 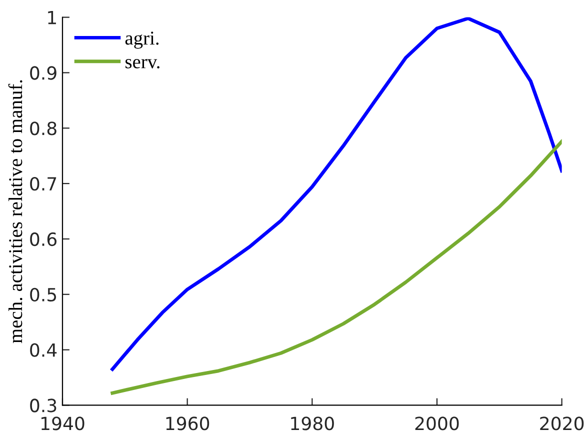 I want to click on y-tick-label: 0.4, so click(x=43, y=350).